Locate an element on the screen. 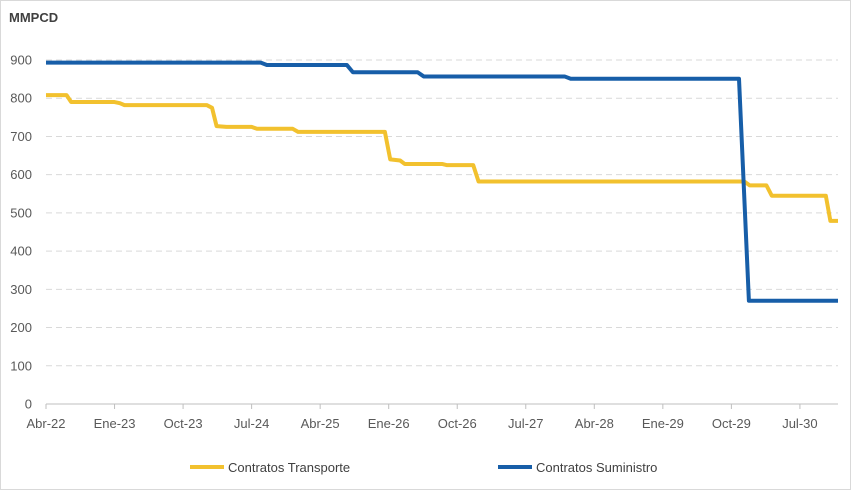 The height and width of the screenshot is (490, 851). y-tick-label-0: 0 is located at coordinates (28, 404).